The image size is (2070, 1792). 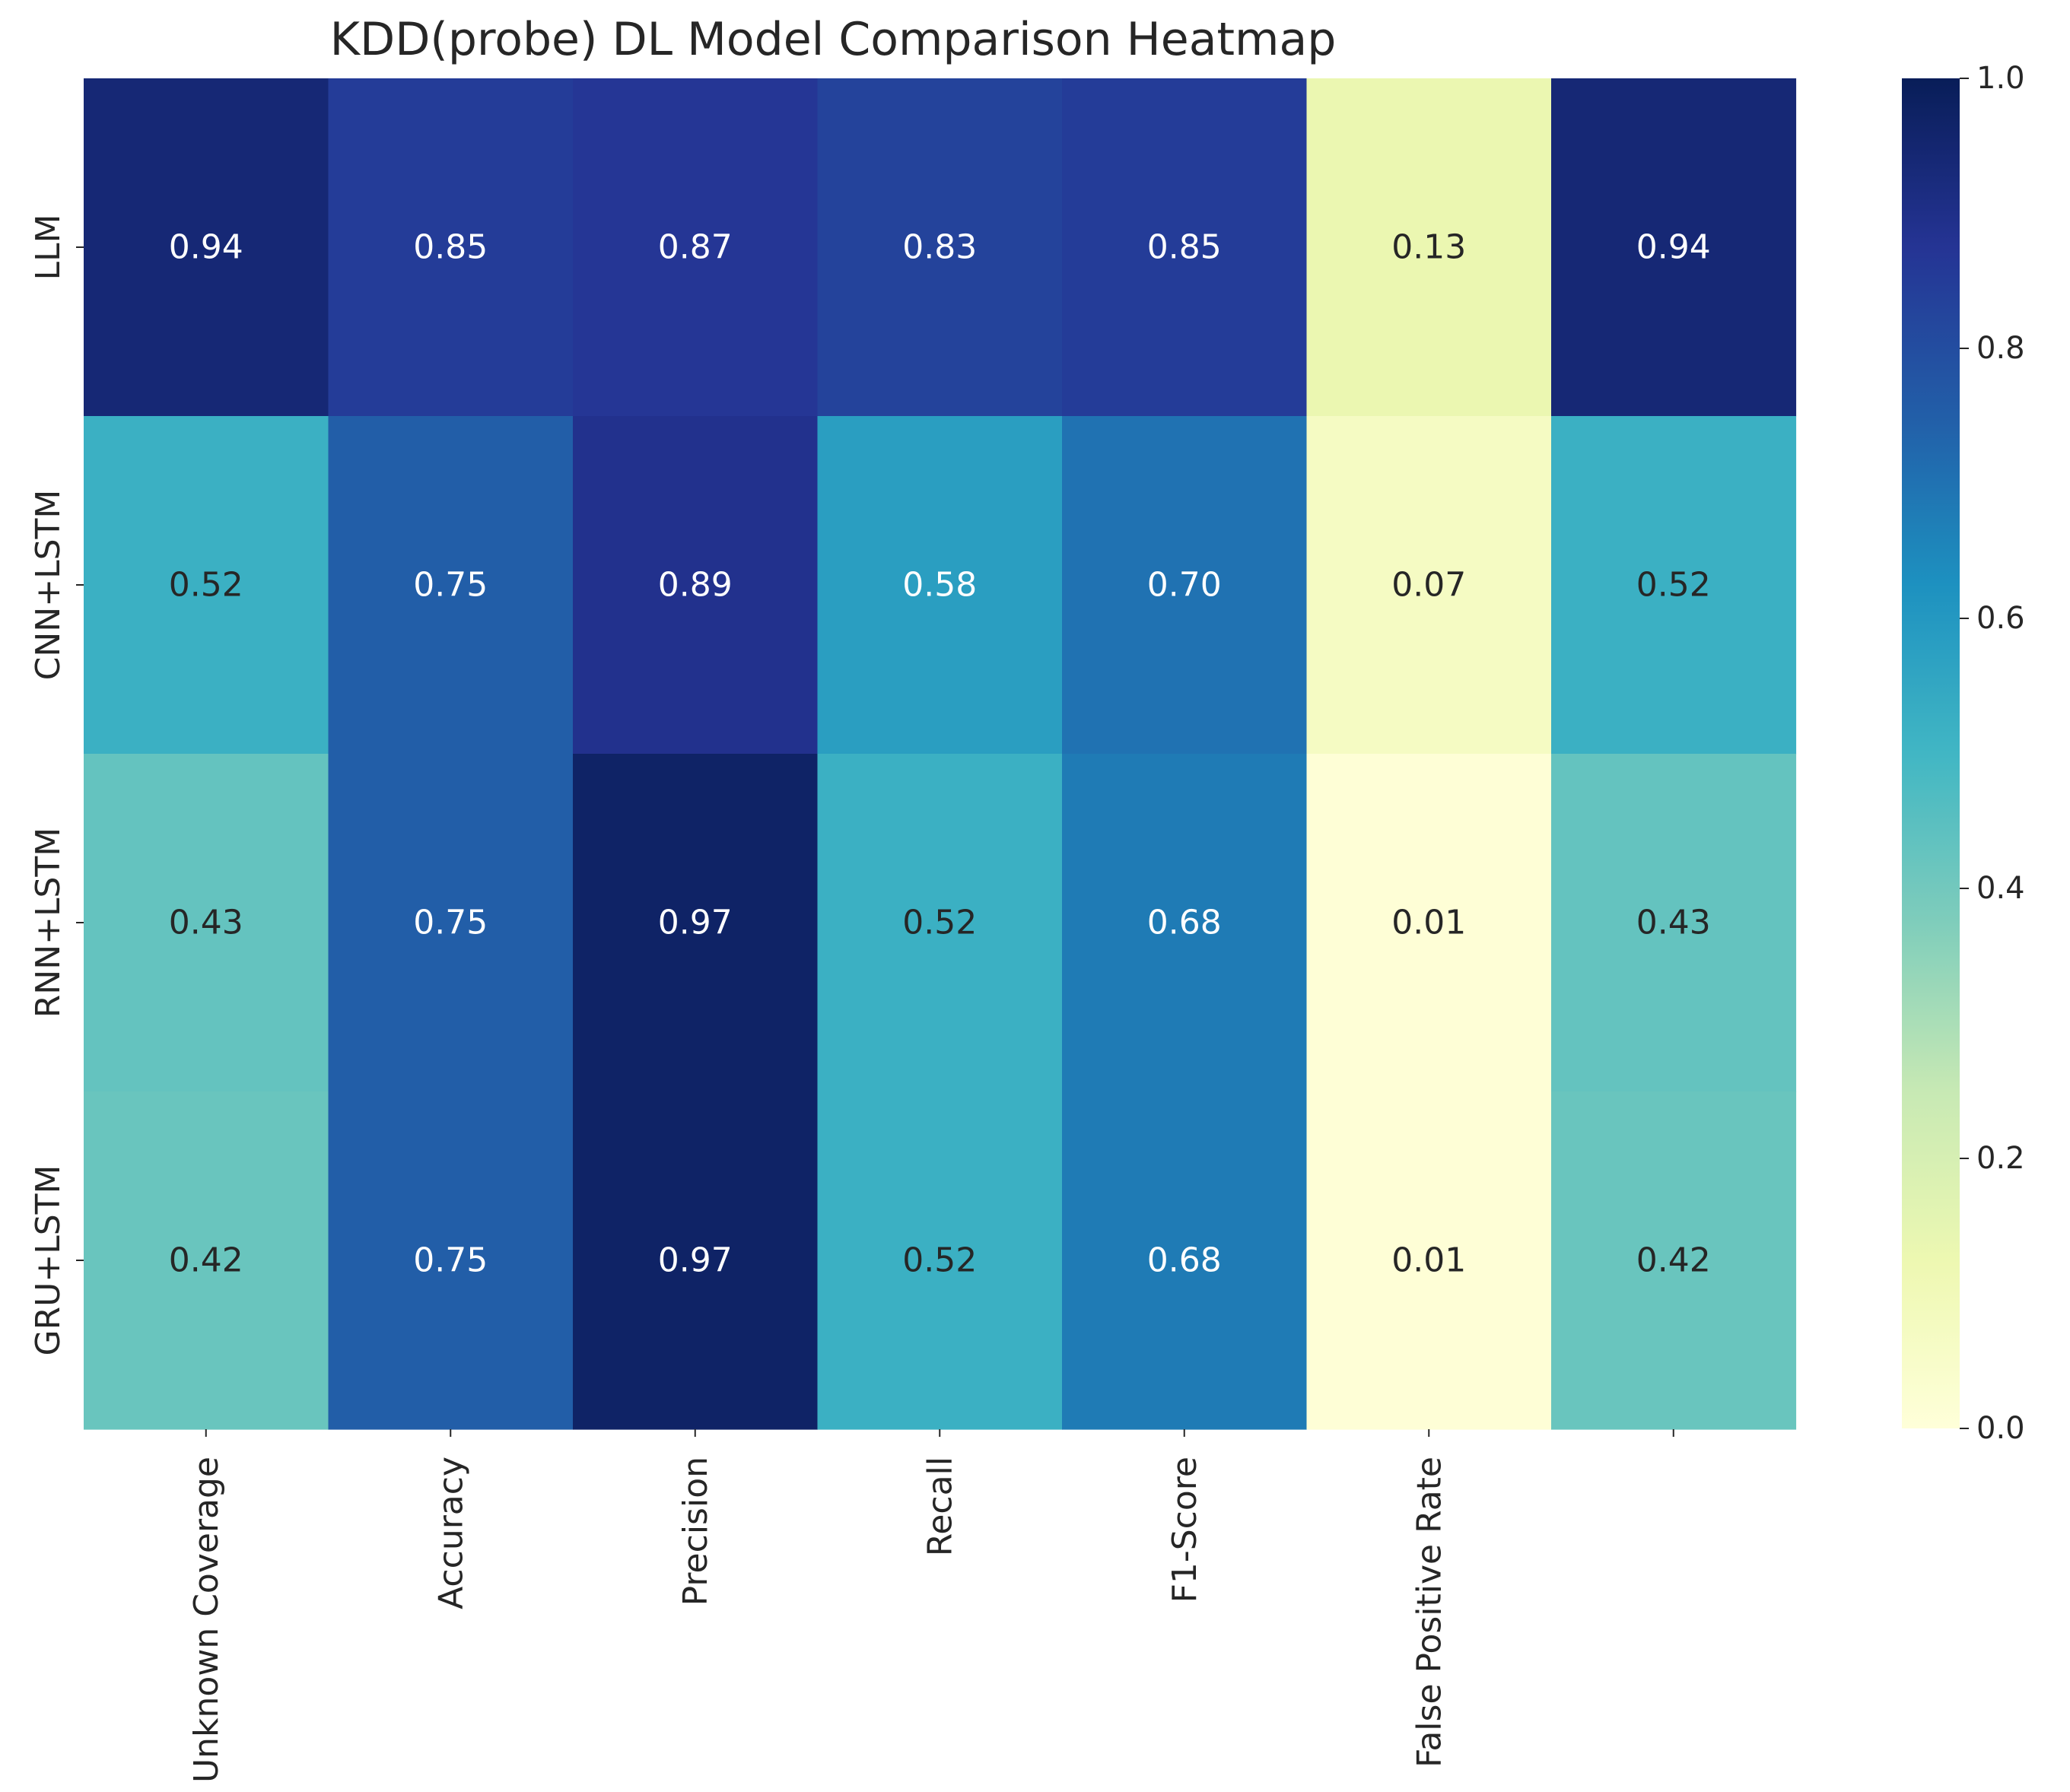 What do you see at coordinates (834, 39) in the screenshot?
I see `chart-title: KDD(probe) DL Model Comparison Heatmap` at bounding box center [834, 39].